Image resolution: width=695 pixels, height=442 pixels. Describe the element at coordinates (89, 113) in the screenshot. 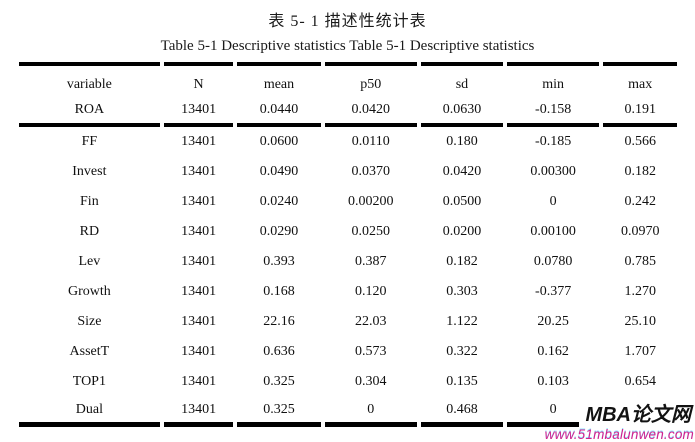

I see `variable-cell: ROA` at that location.